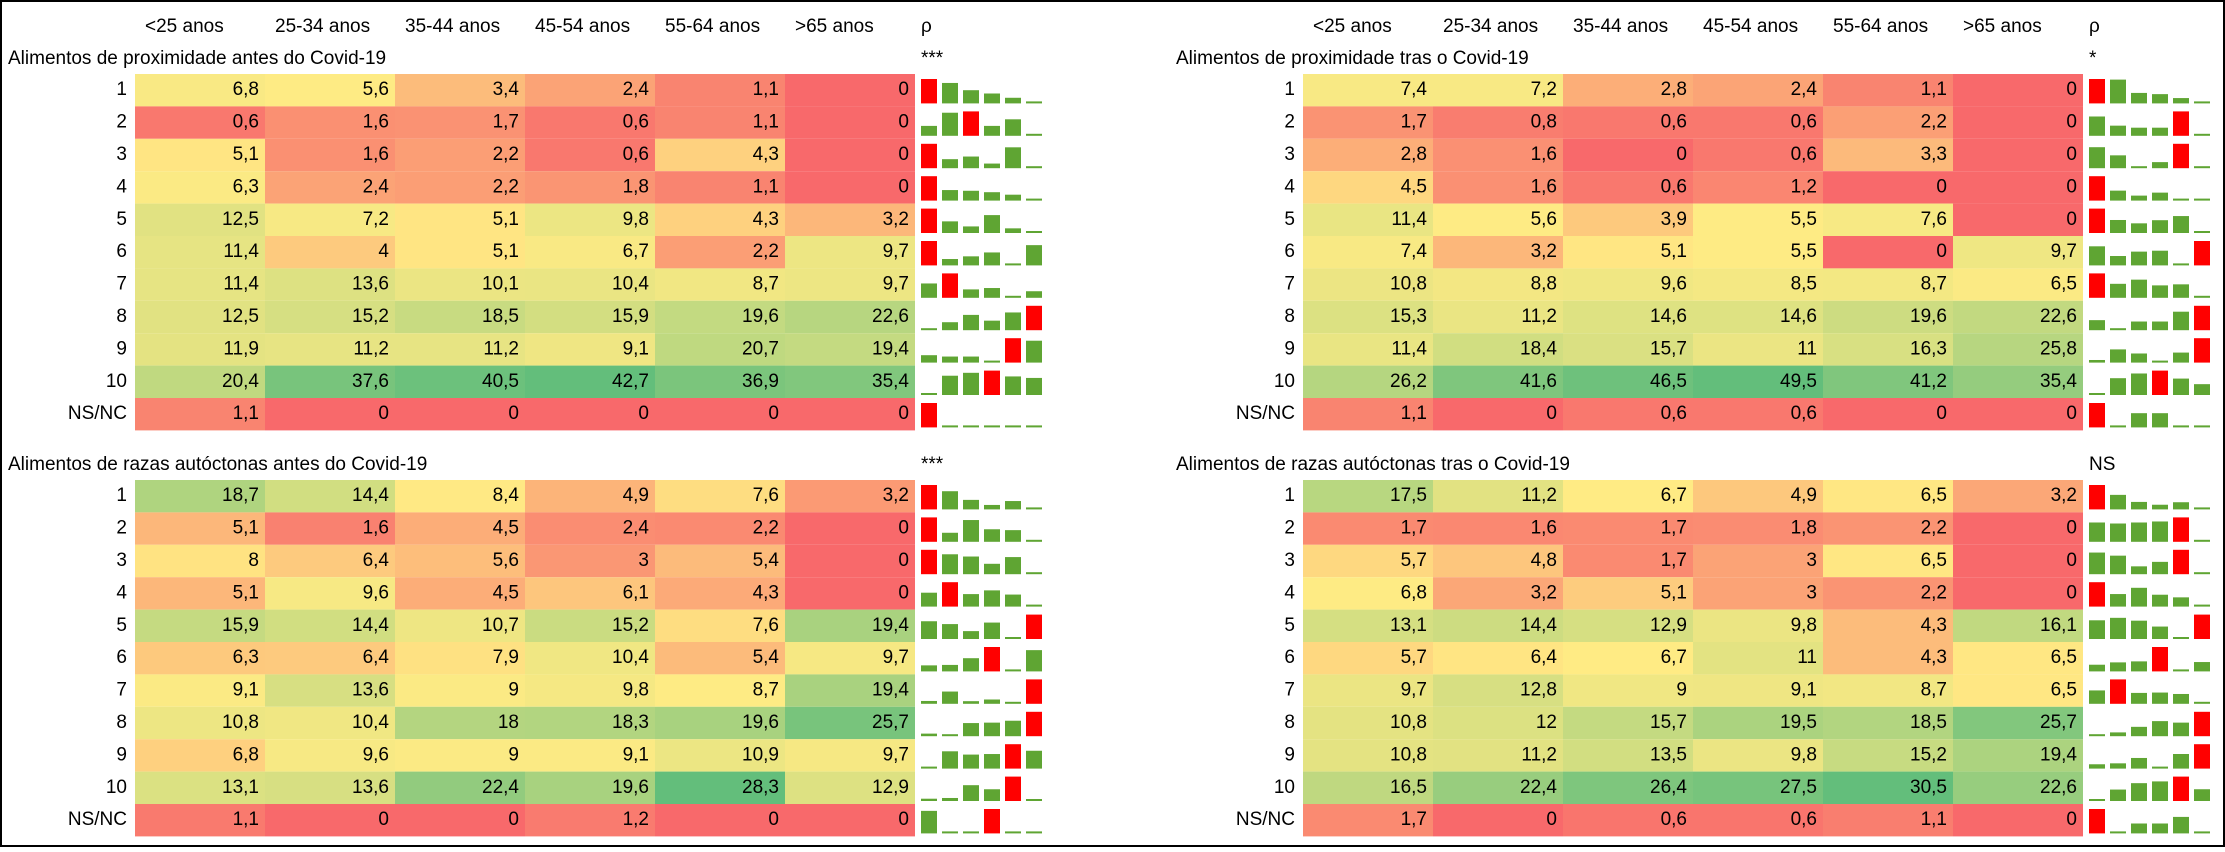  Describe the element at coordinates (890, 625) in the screenshot. I see `cell-value: 19,4` at that location.